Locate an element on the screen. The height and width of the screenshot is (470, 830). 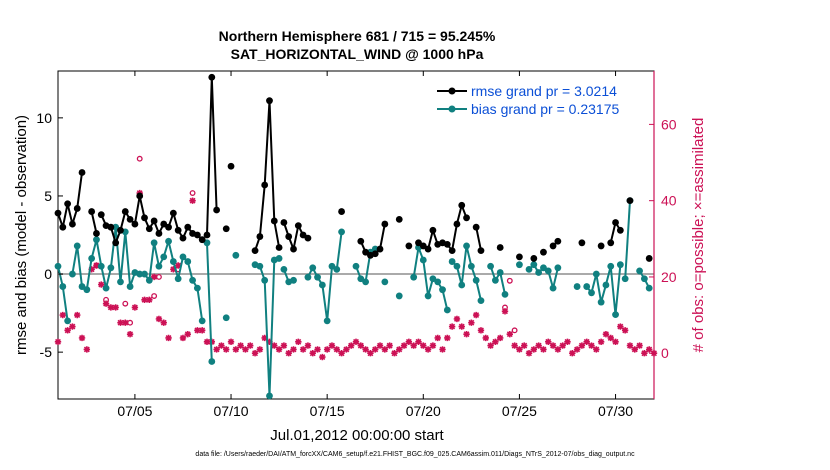
obs-possible-marker is located at coordinates (509, 280).